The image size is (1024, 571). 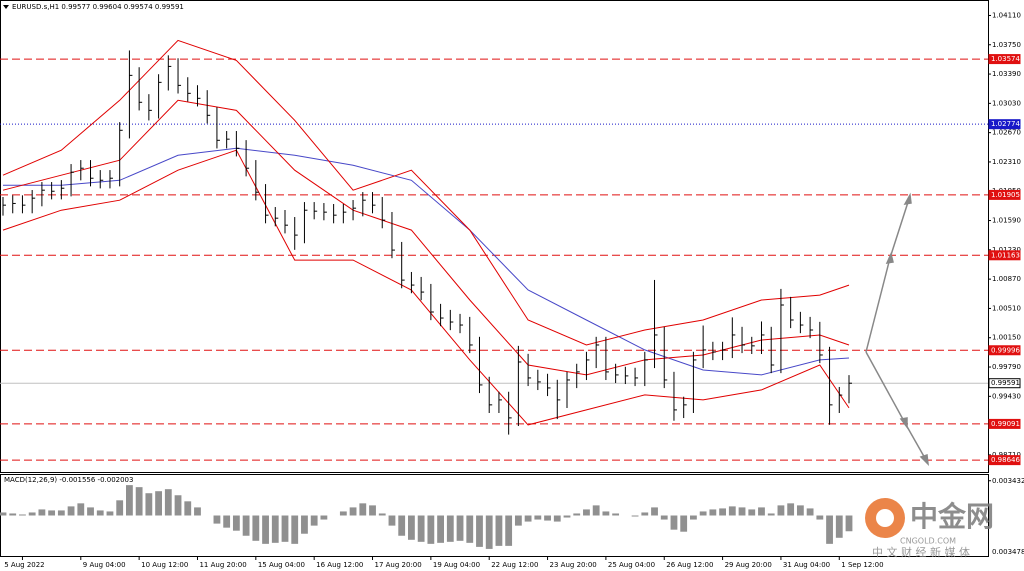 I want to click on level-label: 1.03574, so click(x=1005, y=59).